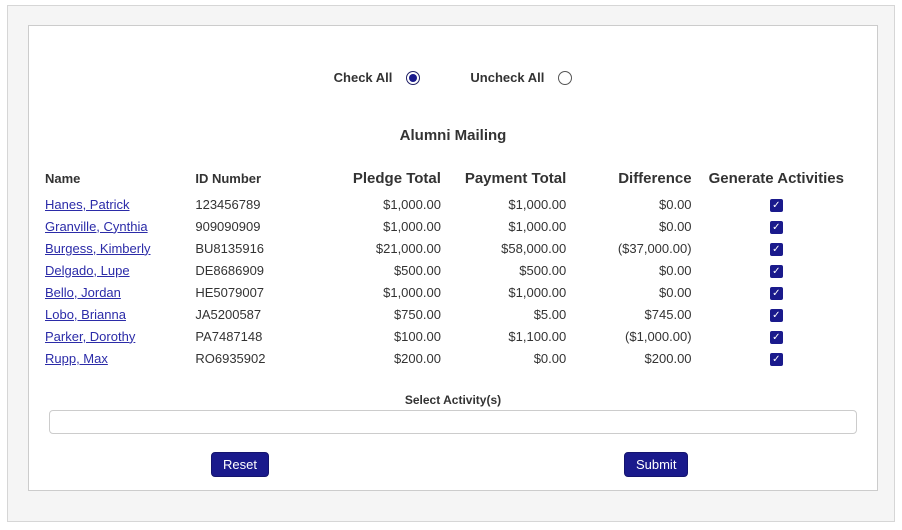 The image size is (902, 530). Describe the element at coordinates (534, 248) in the screenshot. I see `payment-total-cell: $58,000.00` at that location.